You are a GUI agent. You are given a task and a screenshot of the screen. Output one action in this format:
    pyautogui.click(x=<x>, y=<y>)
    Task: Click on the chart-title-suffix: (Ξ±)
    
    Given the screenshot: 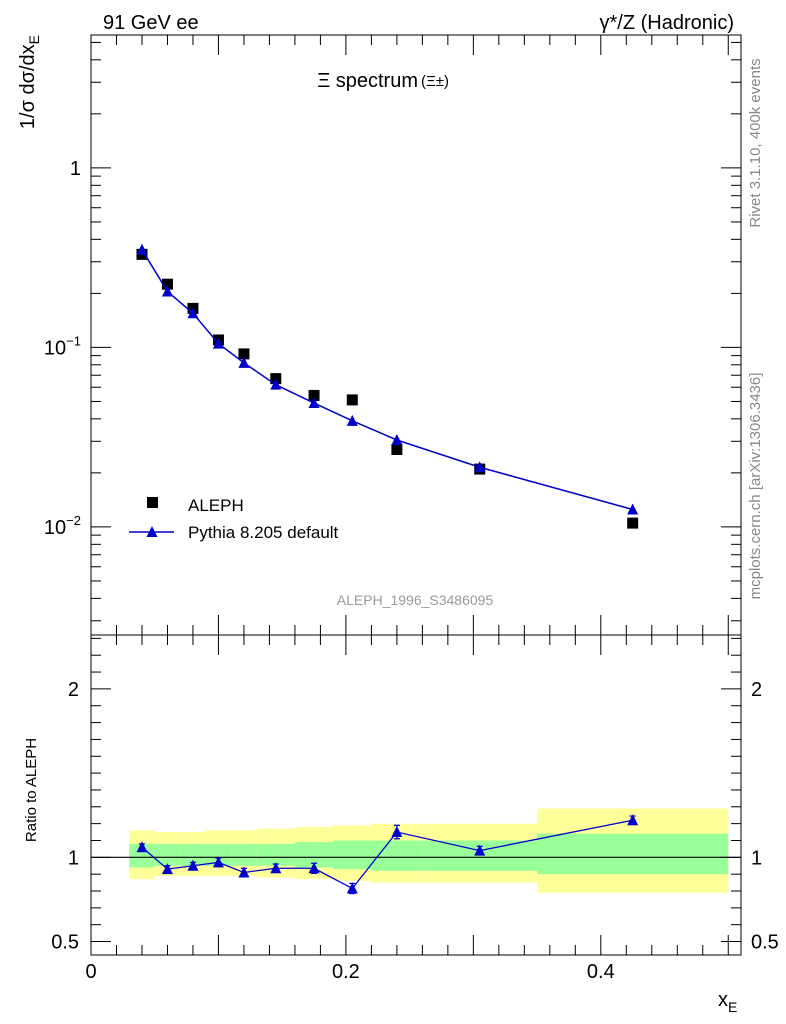 What is the action you would take?
    pyautogui.click(x=435, y=81)
    